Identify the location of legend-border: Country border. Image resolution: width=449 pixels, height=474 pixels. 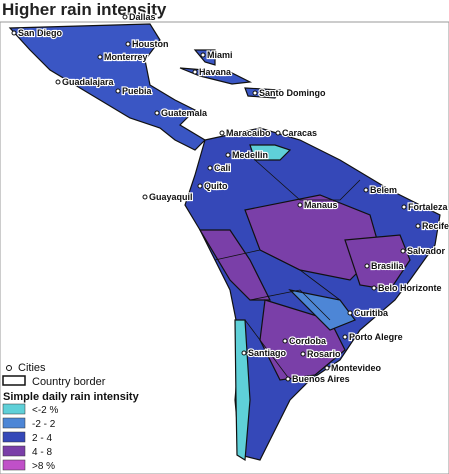
(69, 382).